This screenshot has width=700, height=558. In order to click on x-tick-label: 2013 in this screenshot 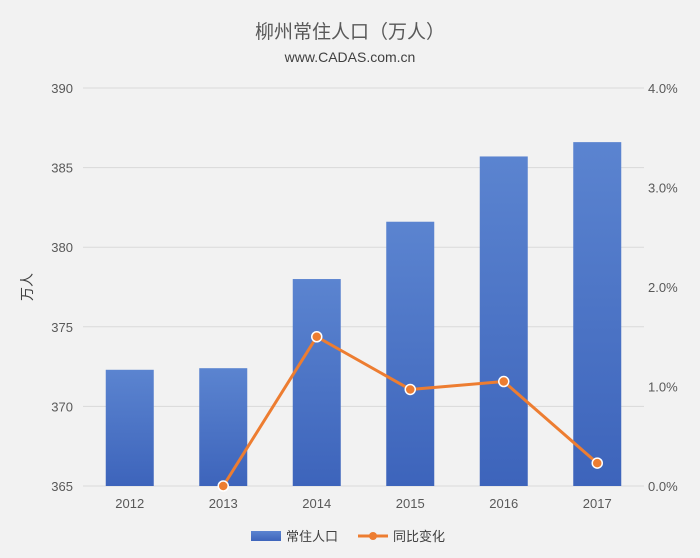, I will do `click(223, 503)`.